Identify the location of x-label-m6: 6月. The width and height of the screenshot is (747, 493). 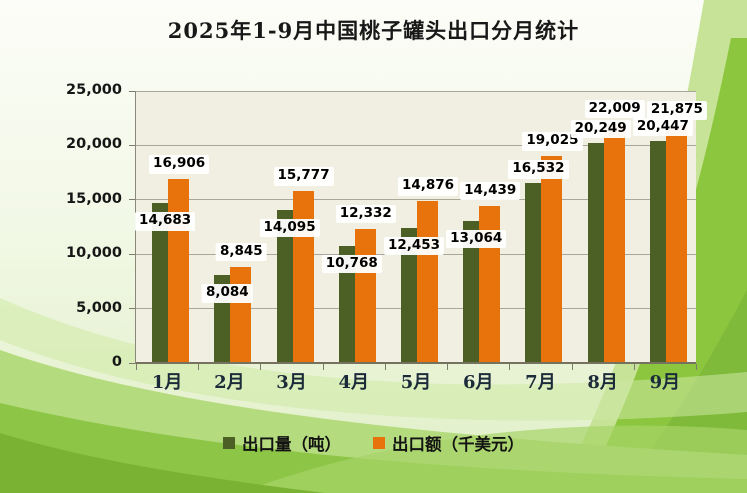
(478, 382).